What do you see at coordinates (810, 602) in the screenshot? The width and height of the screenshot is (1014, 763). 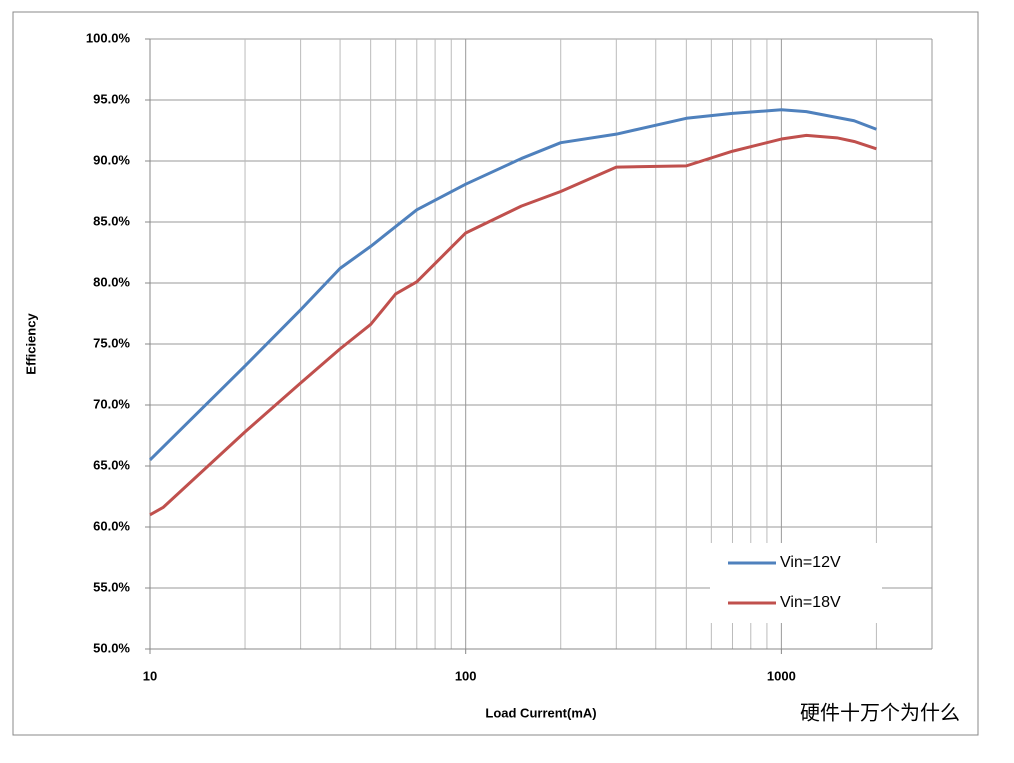 I see `legend-label: Vin=18V` at bounding box center [810, 602].